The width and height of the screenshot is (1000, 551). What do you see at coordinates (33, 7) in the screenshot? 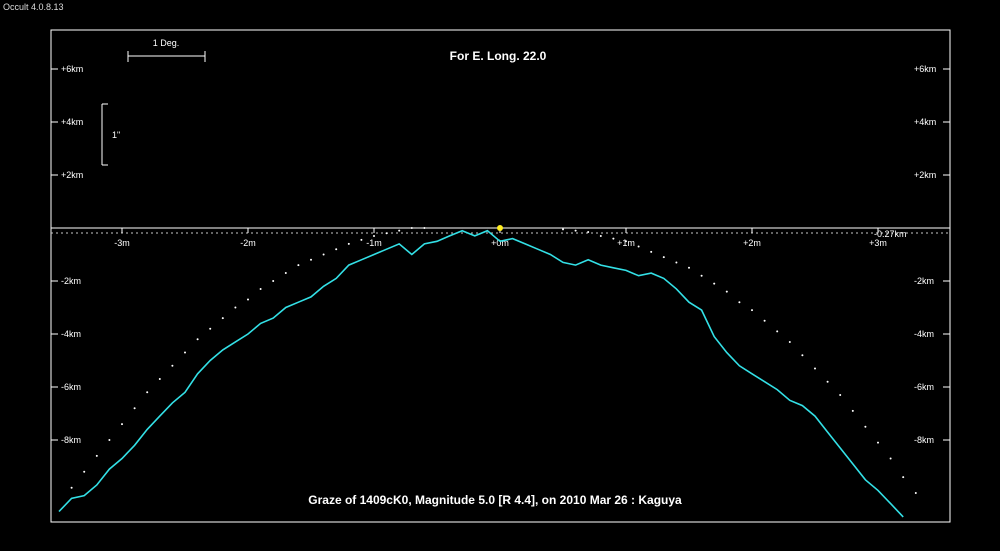
I see `app-title: Occult 4.0.8.13` at bounding box center [33, 7].